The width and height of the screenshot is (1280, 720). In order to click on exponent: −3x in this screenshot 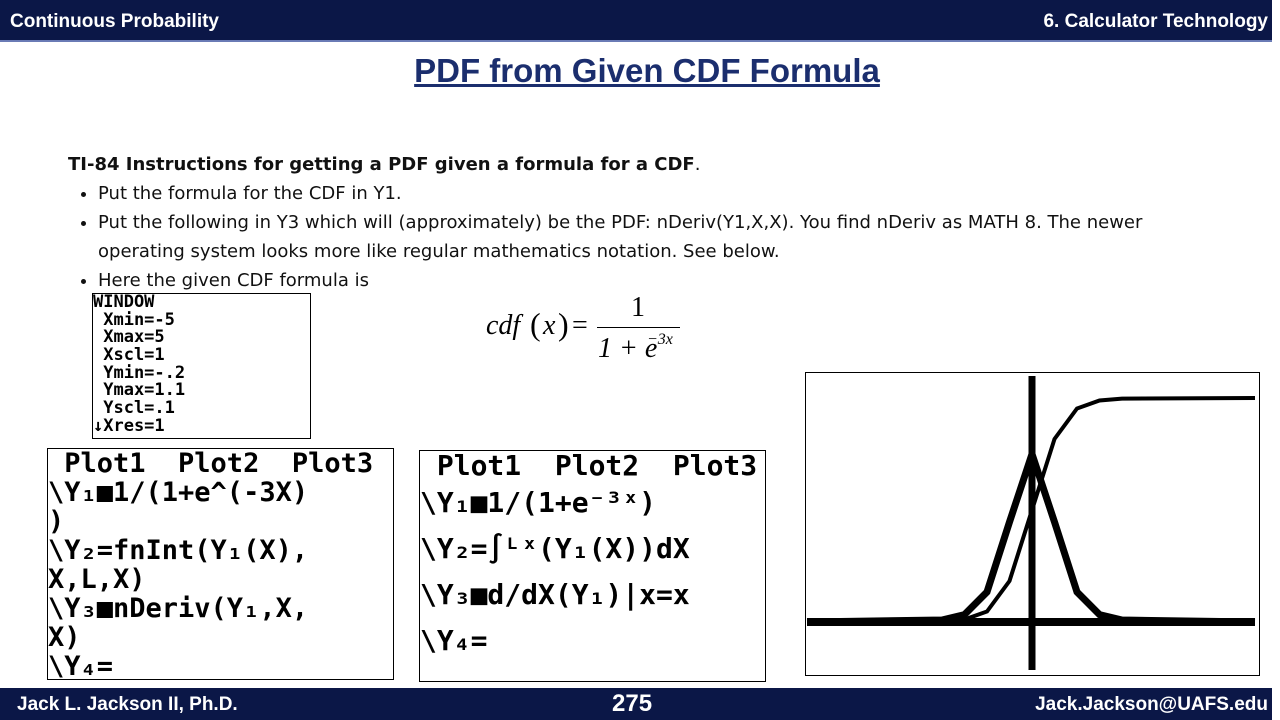, I will do `click(660, 339)`.